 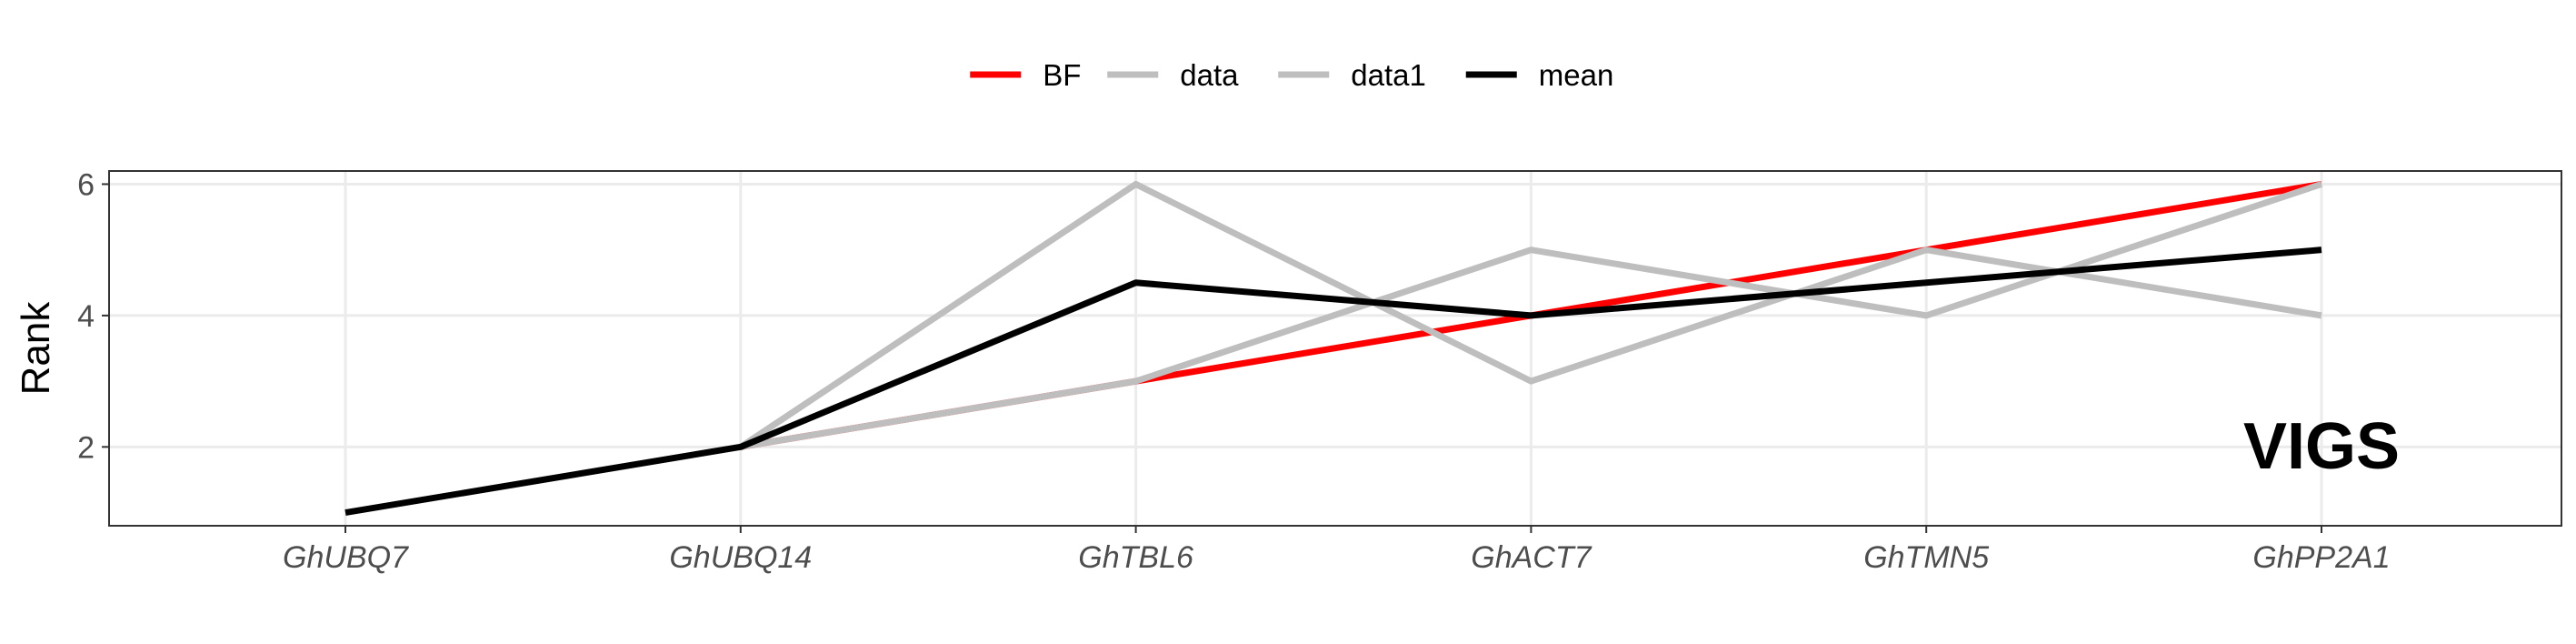 I want to click on legend-item-data: data, so click(x=1173, y=75).